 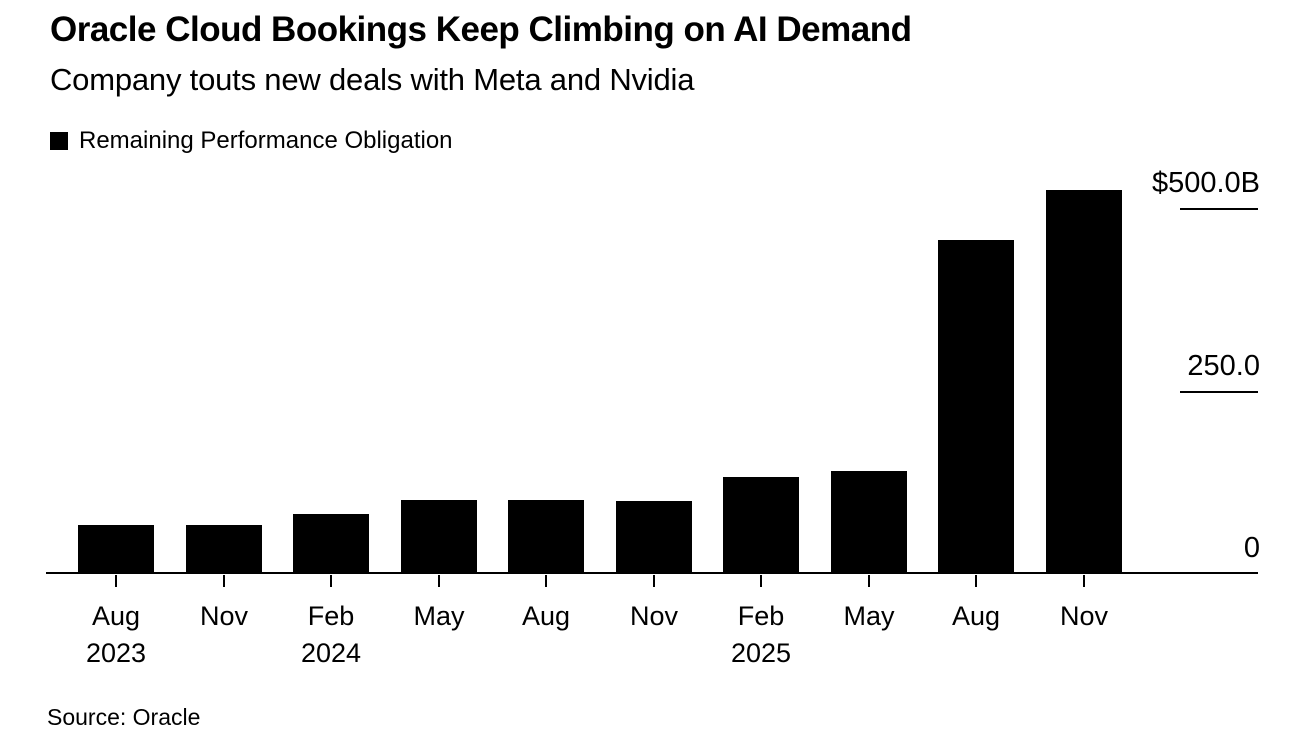 I want to click on legend: Remaining Performance Obligation, so click(x=251, y=140).